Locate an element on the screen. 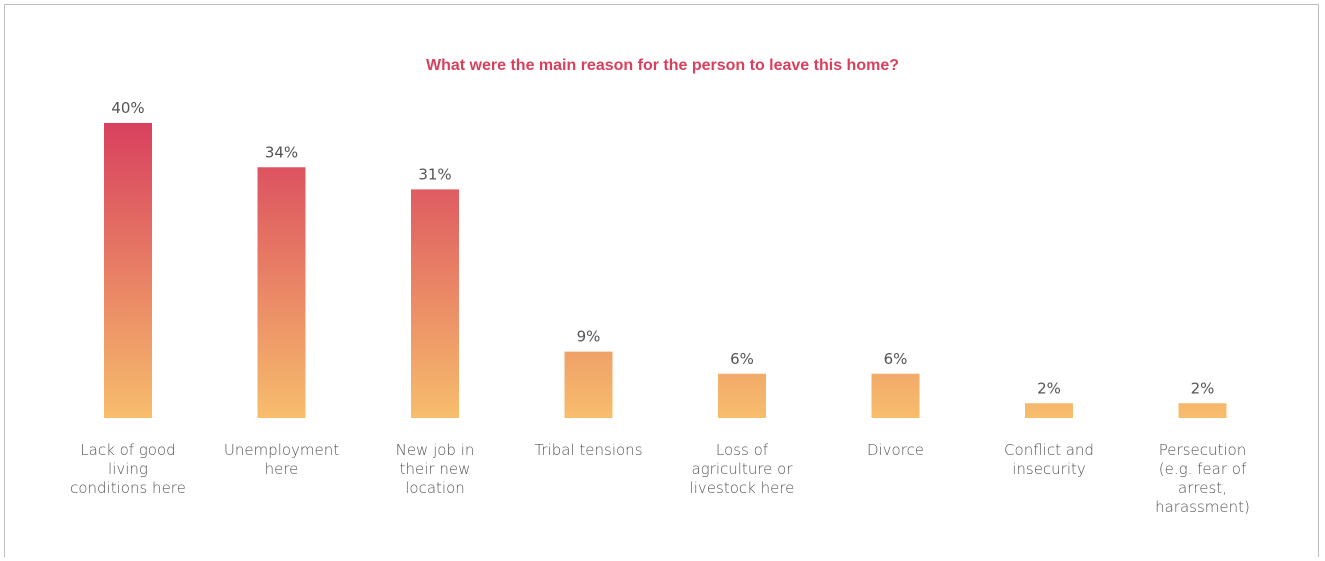 Image resolution: width=1325 pixels, height=561 pixels. category-label-line: Divorce is located at coordinates (895, 450).